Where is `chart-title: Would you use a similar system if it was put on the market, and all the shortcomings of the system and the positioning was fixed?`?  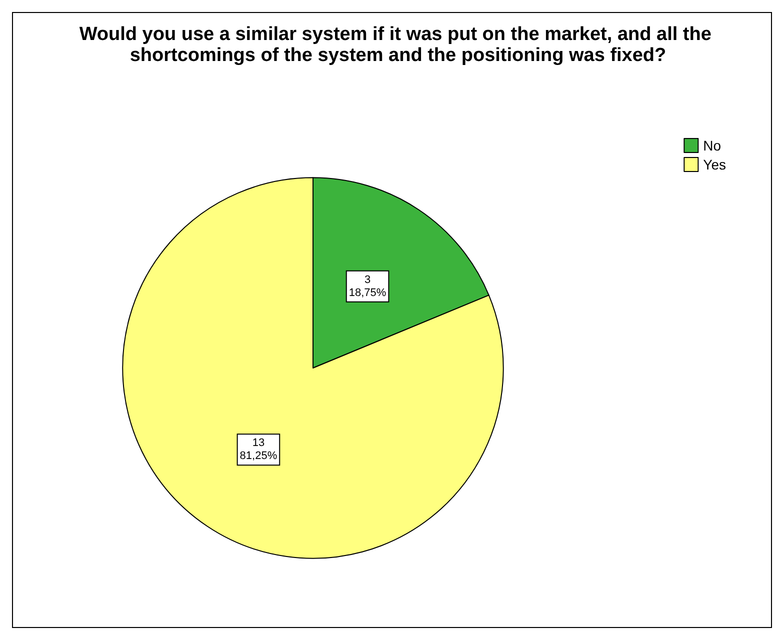 chart-title: Would you use a similar system if it was put on the market, and all the shortcomings of the system and the positioning was fixed? is located at coordinates (398, 45).